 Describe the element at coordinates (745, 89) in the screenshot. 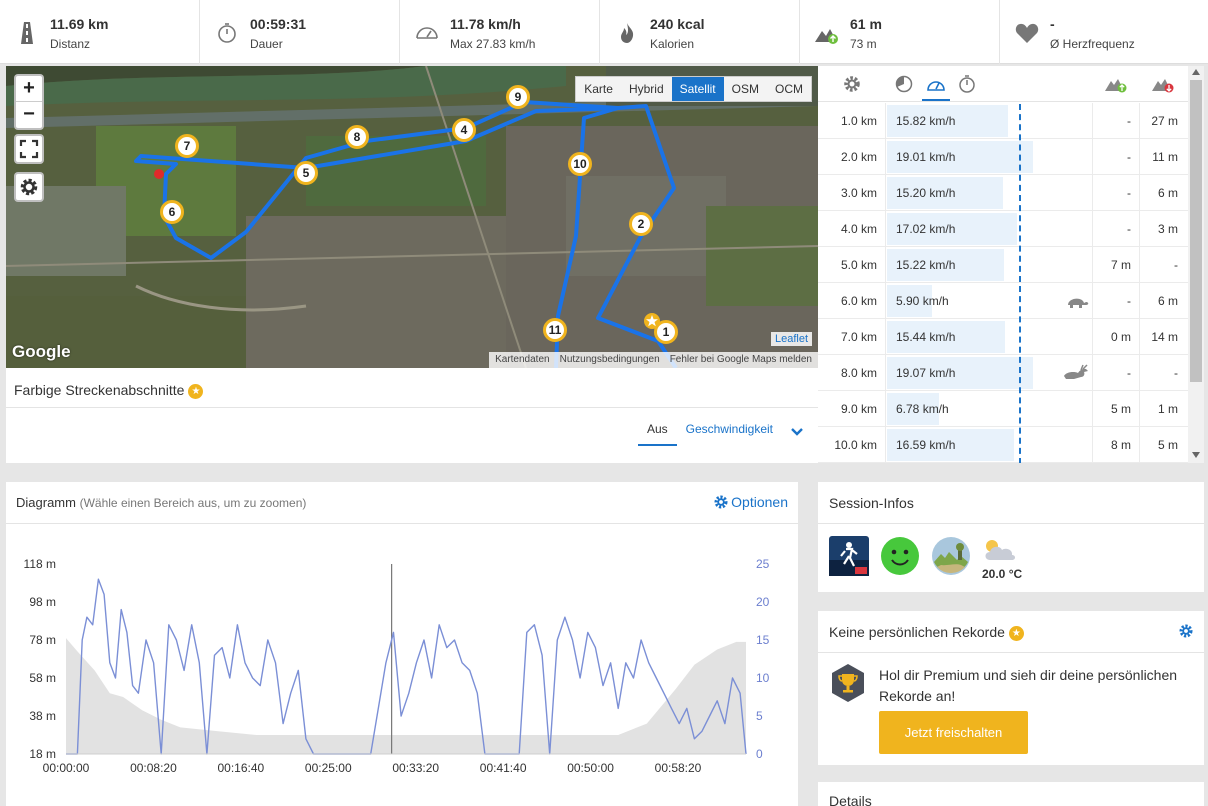

I see `layer-osm: OSM` at that location.